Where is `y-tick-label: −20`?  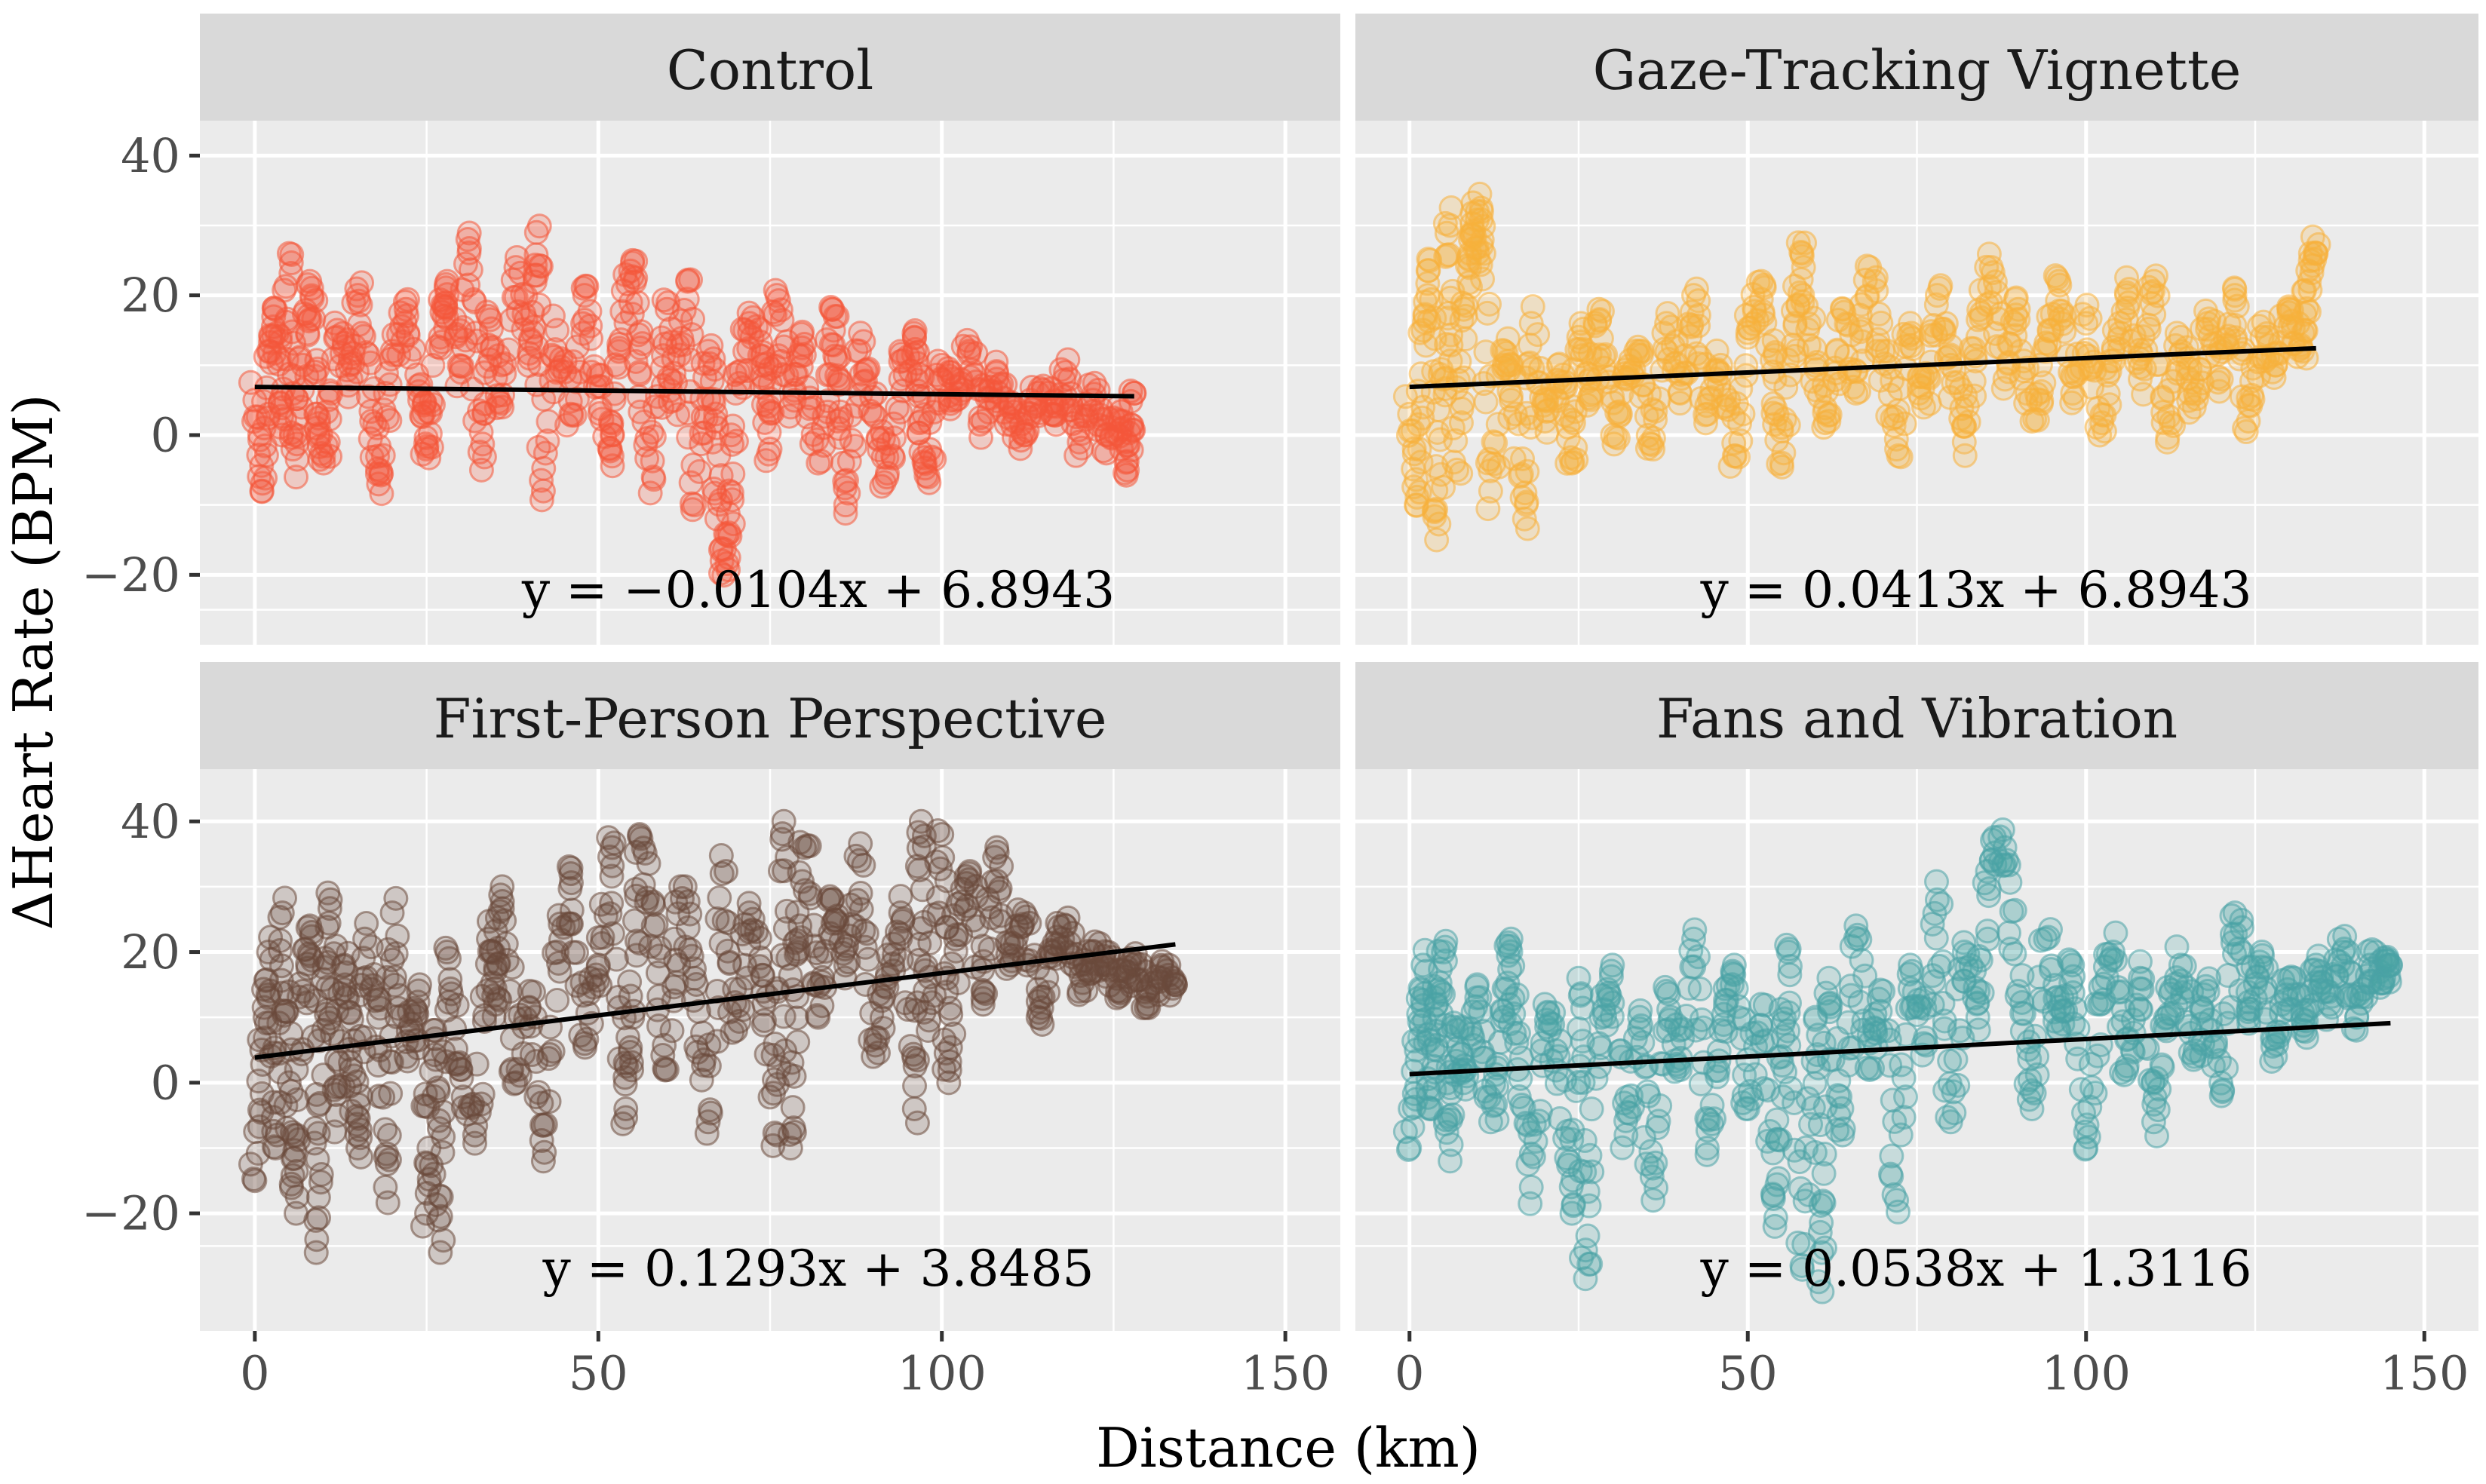
y-tick-label: −20 is located at coordinates (131, 1213).